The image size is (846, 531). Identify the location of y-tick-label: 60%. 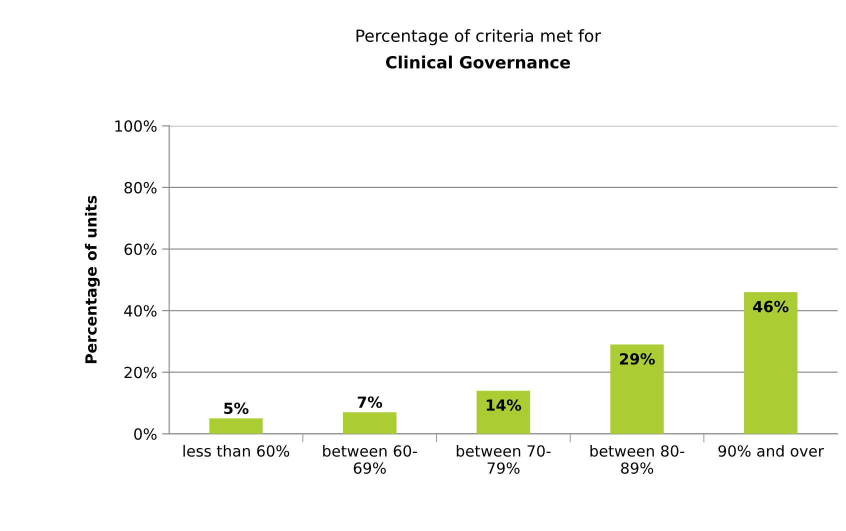
(140, 250).